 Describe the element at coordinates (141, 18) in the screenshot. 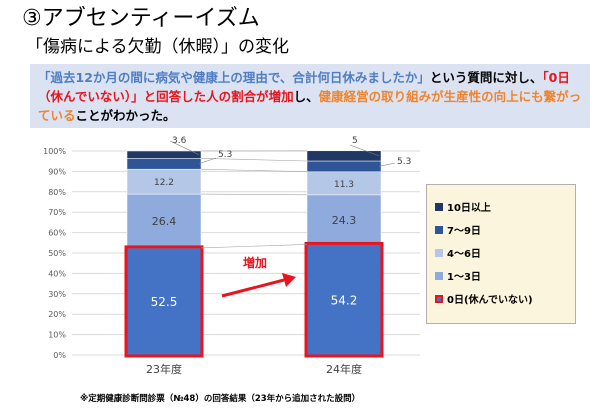

I see `page-title: ③アブセンティーイズム` at that location.